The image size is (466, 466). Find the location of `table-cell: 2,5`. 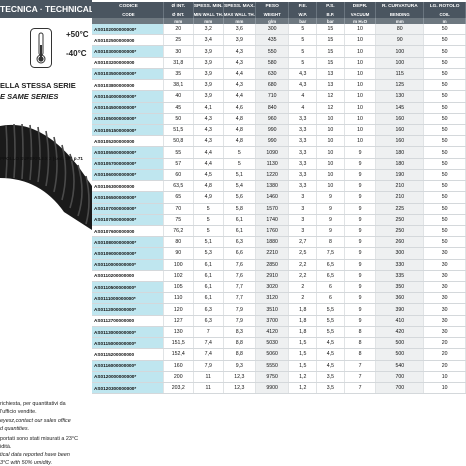

table-cell: 2,5 is located at coordinates (303, 253).